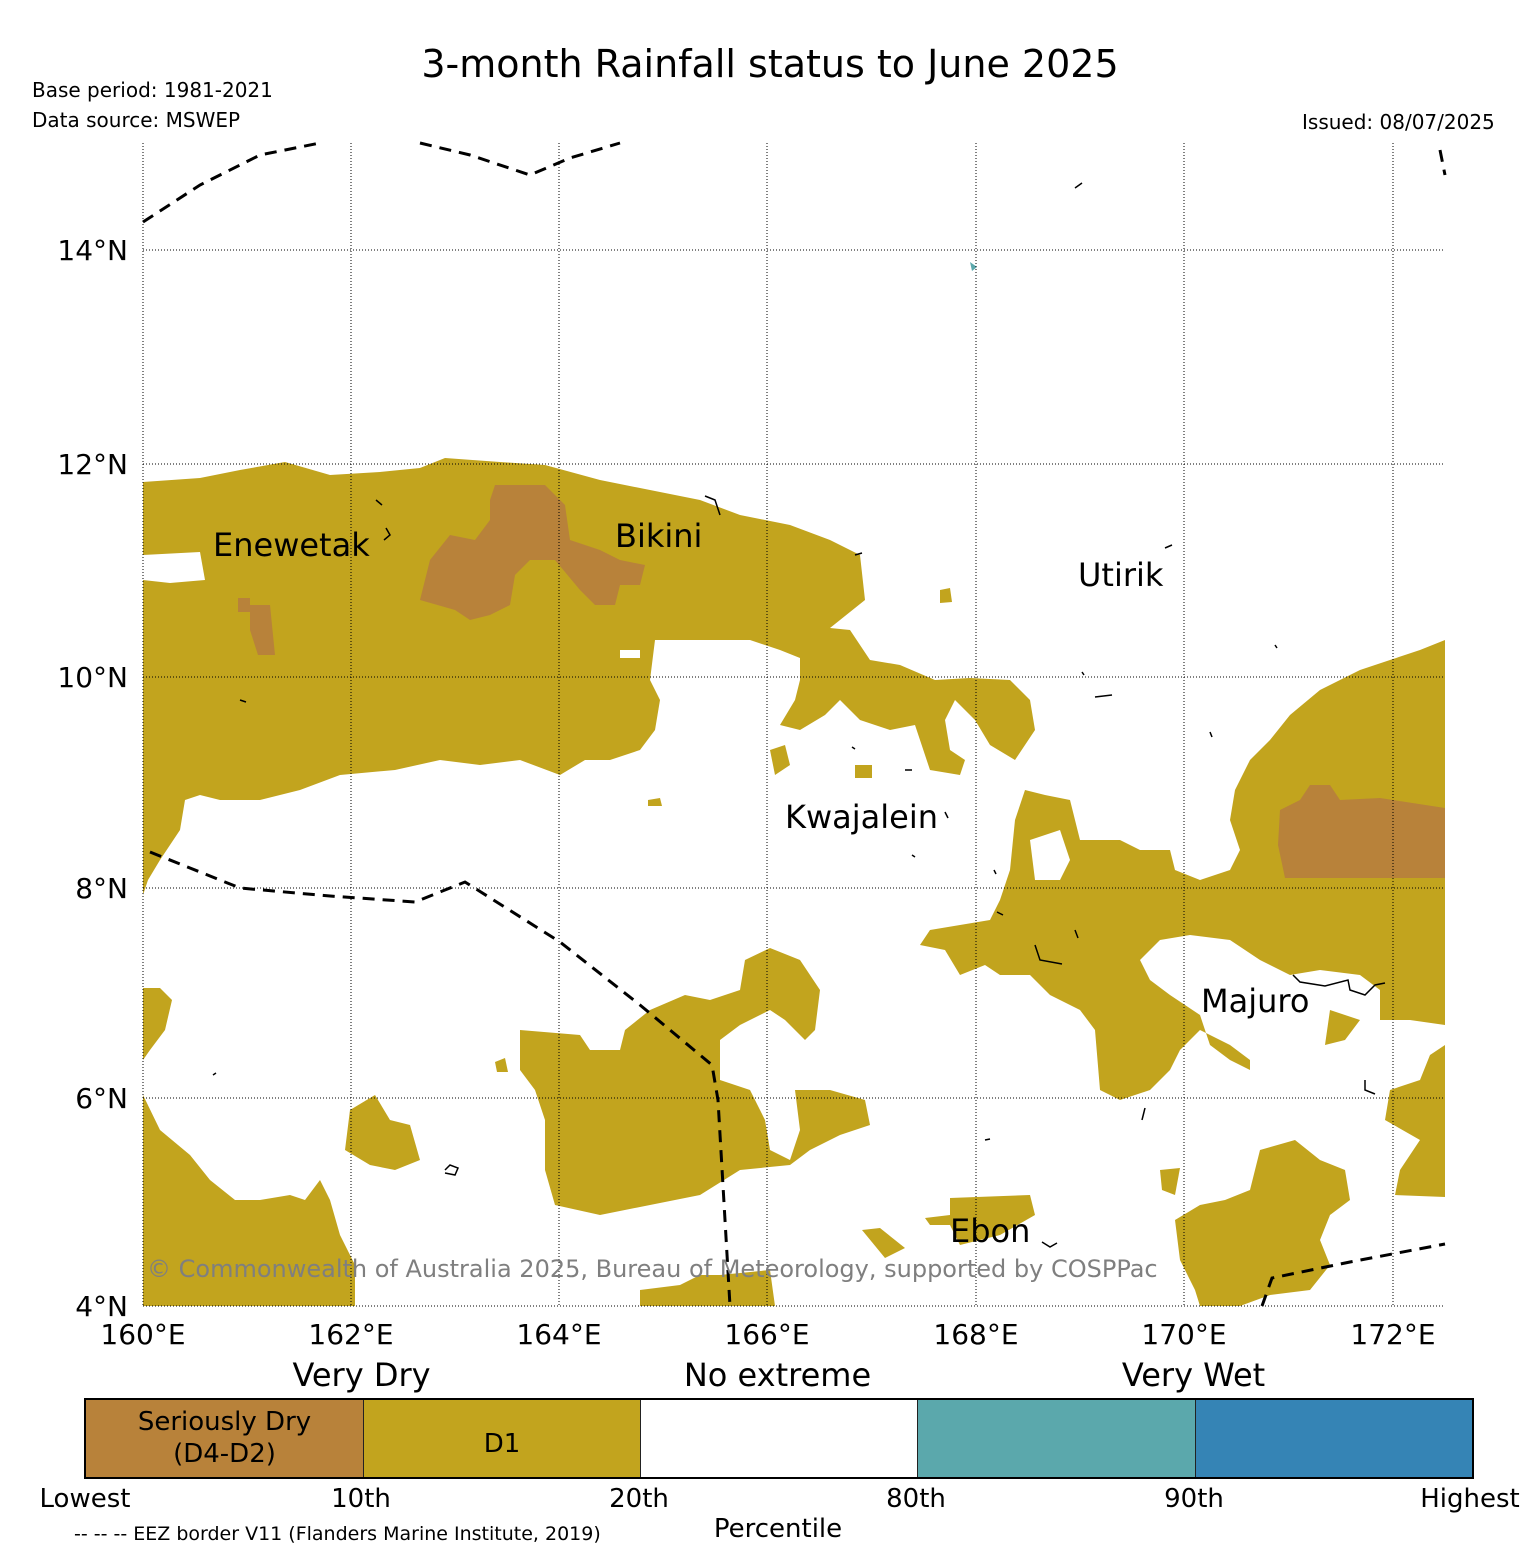 This screenshot has width=1540, height=1563. I want to click on lon-label: 160°E, so click(142, 1334).